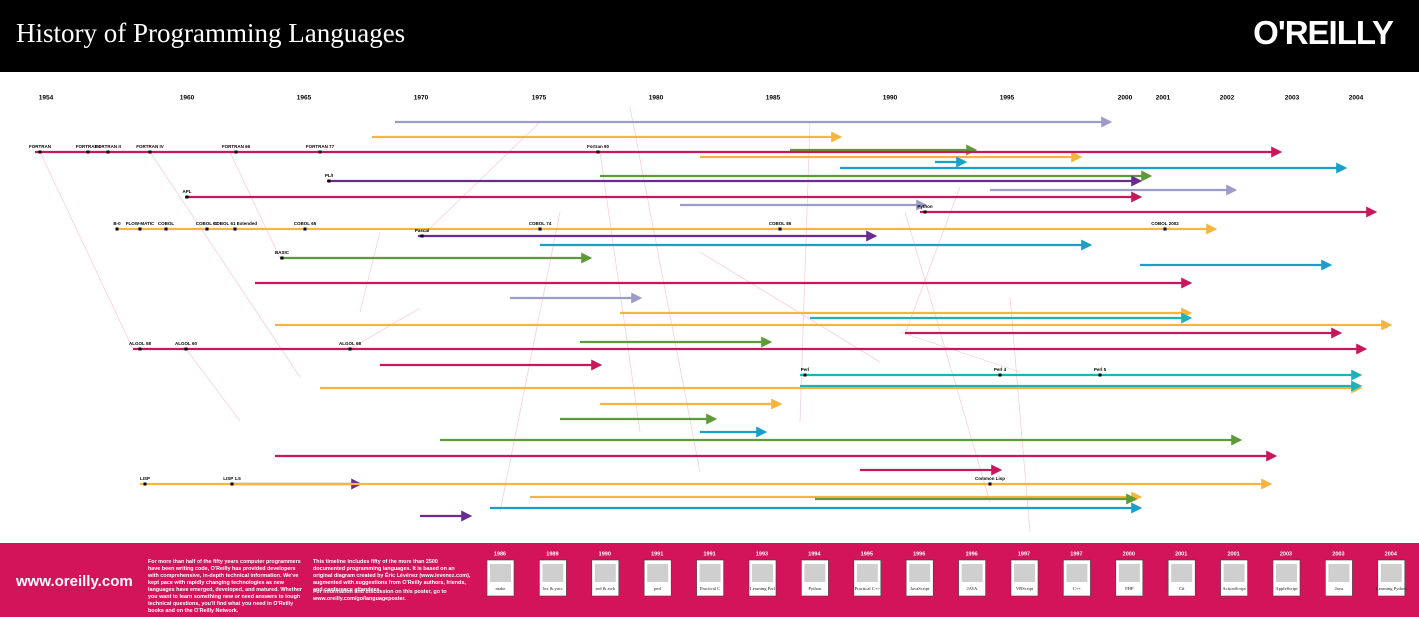 The width and height of the screenshot is (1419, 617). I want to click on version-label: COBOL 61, so click(207, 223).